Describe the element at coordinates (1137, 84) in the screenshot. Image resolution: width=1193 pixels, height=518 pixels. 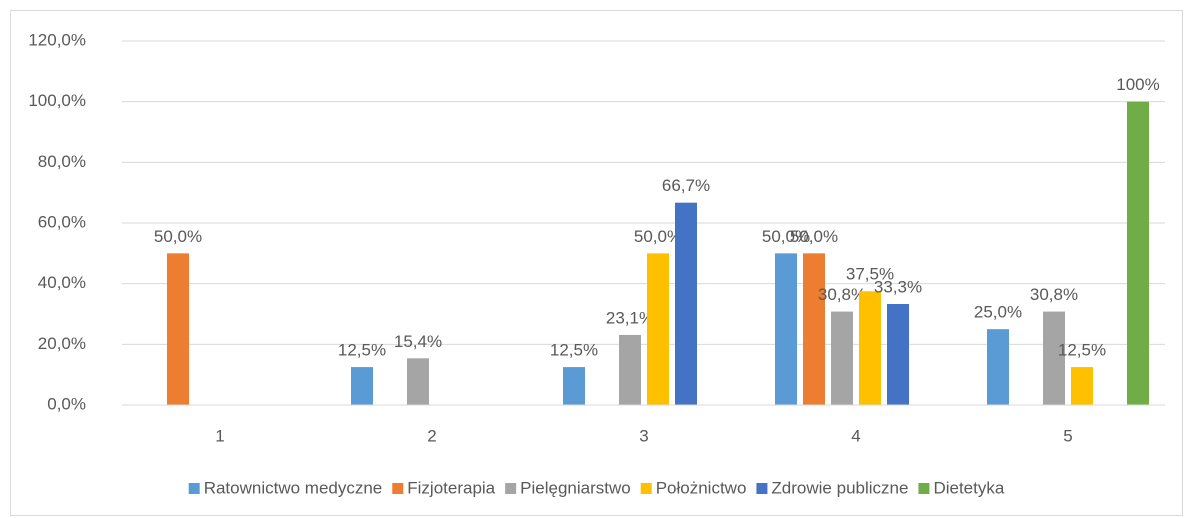
I see `data-label: 100%` at that location.